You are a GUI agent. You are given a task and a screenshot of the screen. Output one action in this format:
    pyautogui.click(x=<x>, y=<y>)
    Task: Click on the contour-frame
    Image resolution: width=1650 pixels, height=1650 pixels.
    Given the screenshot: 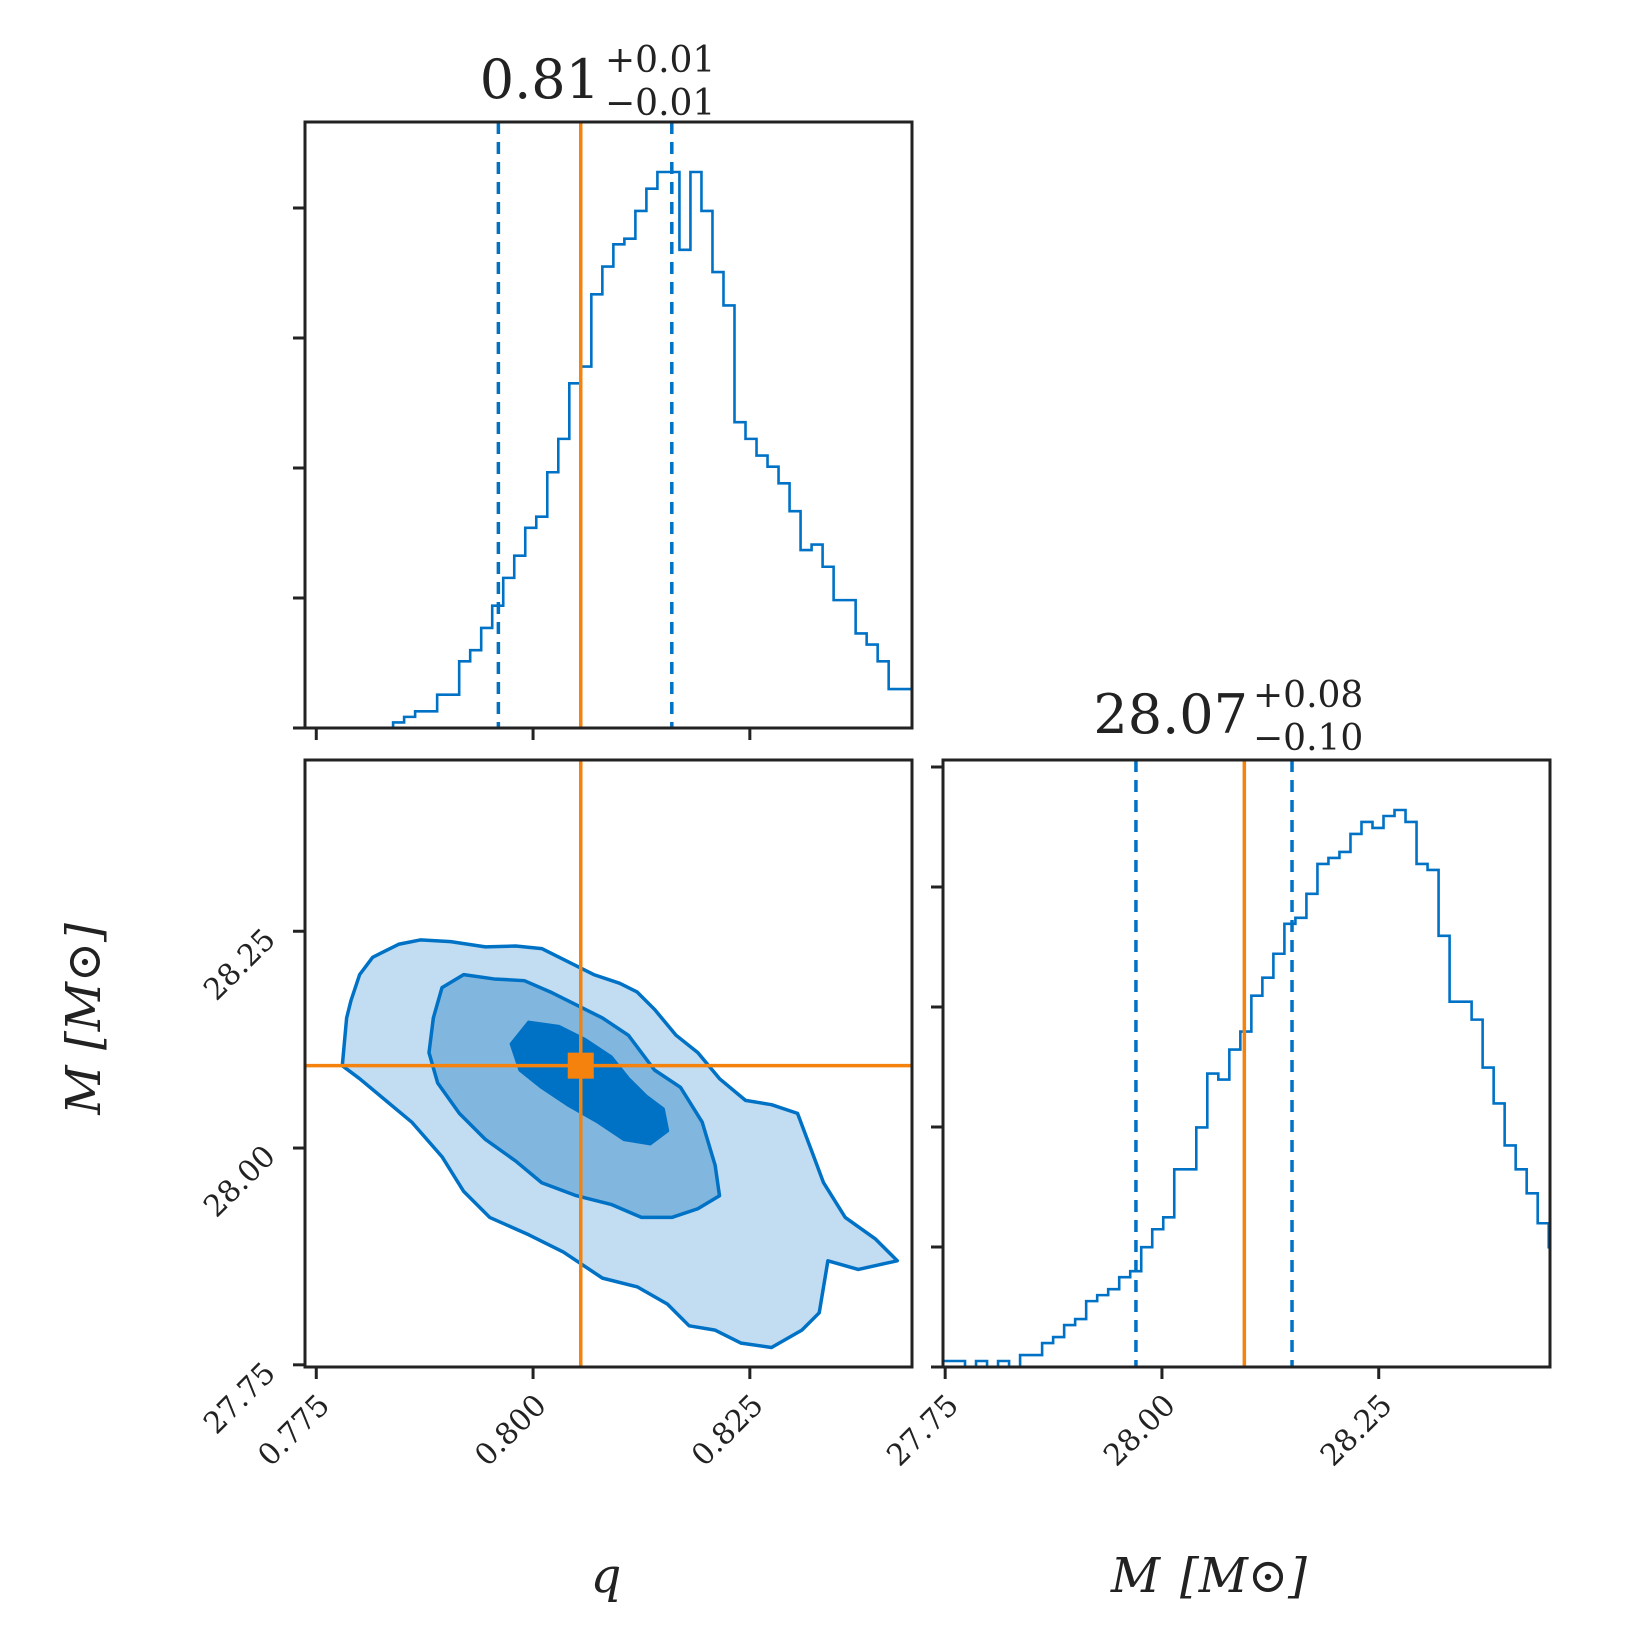 What is the action you would take?
    pyautogui.click(x=608, y=1063)
    